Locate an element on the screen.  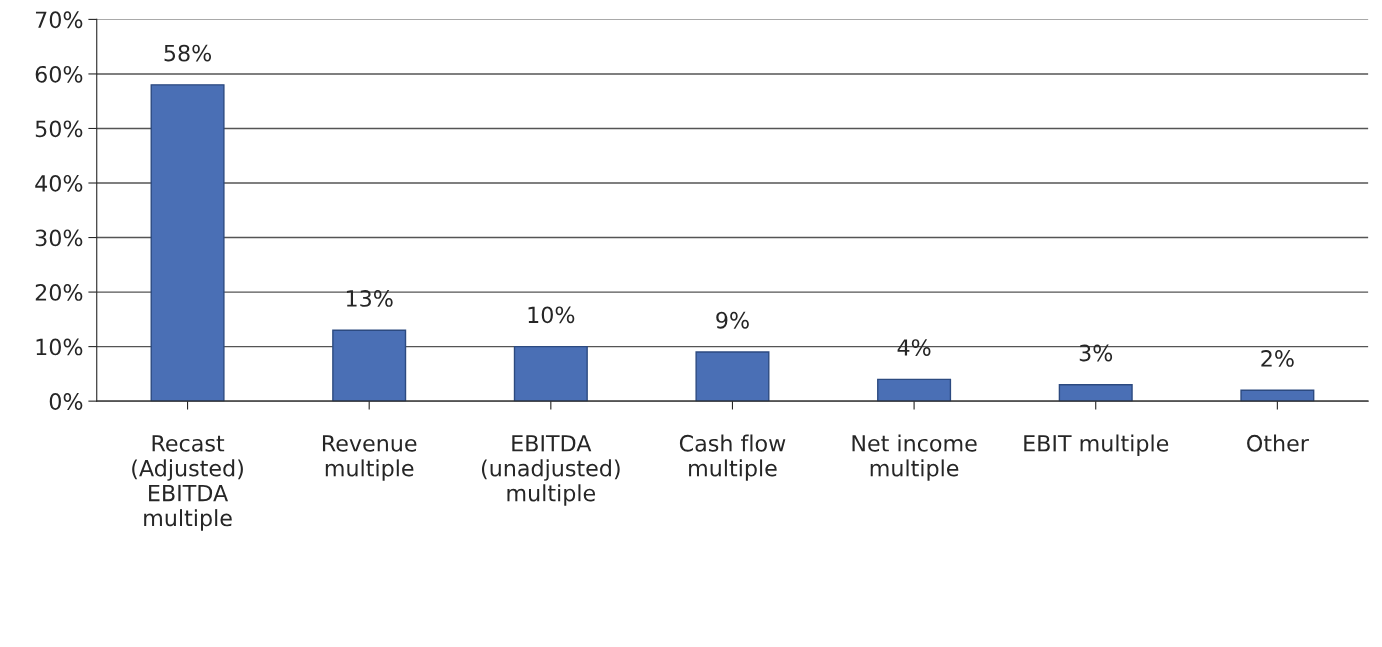
y-tick-label: 30% is located at coordinates (59, 238).